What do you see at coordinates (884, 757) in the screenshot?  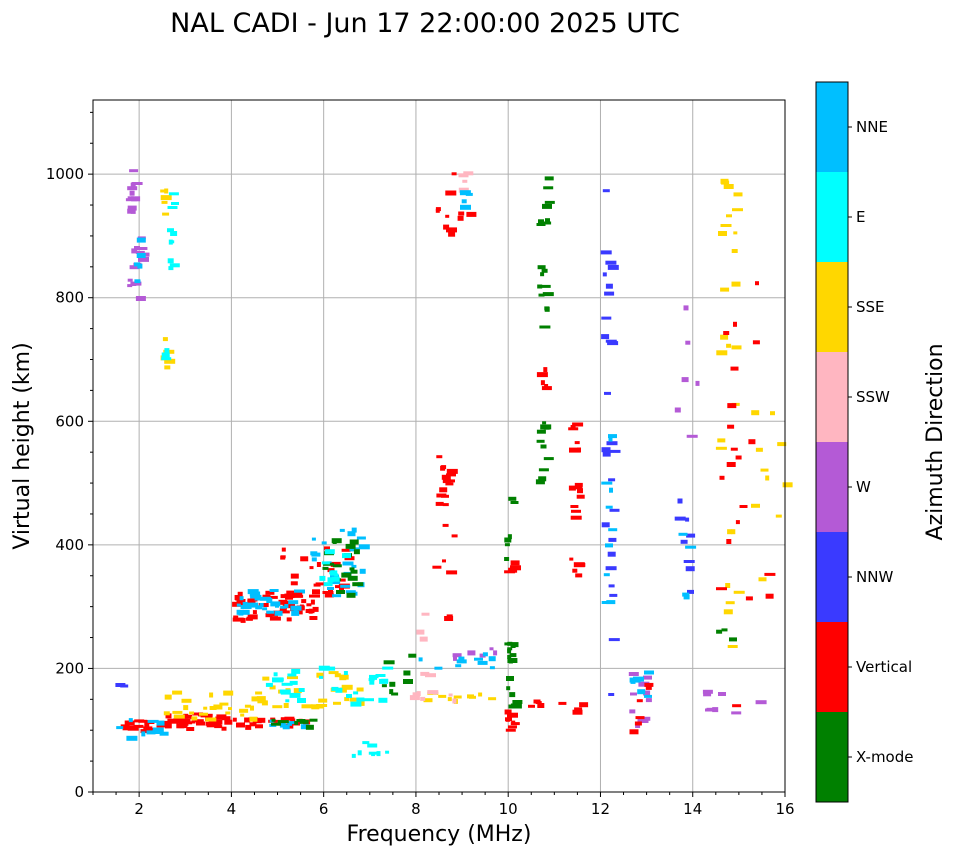 I see `colorbar-label: X-mode` at bounding box center [884, 757].